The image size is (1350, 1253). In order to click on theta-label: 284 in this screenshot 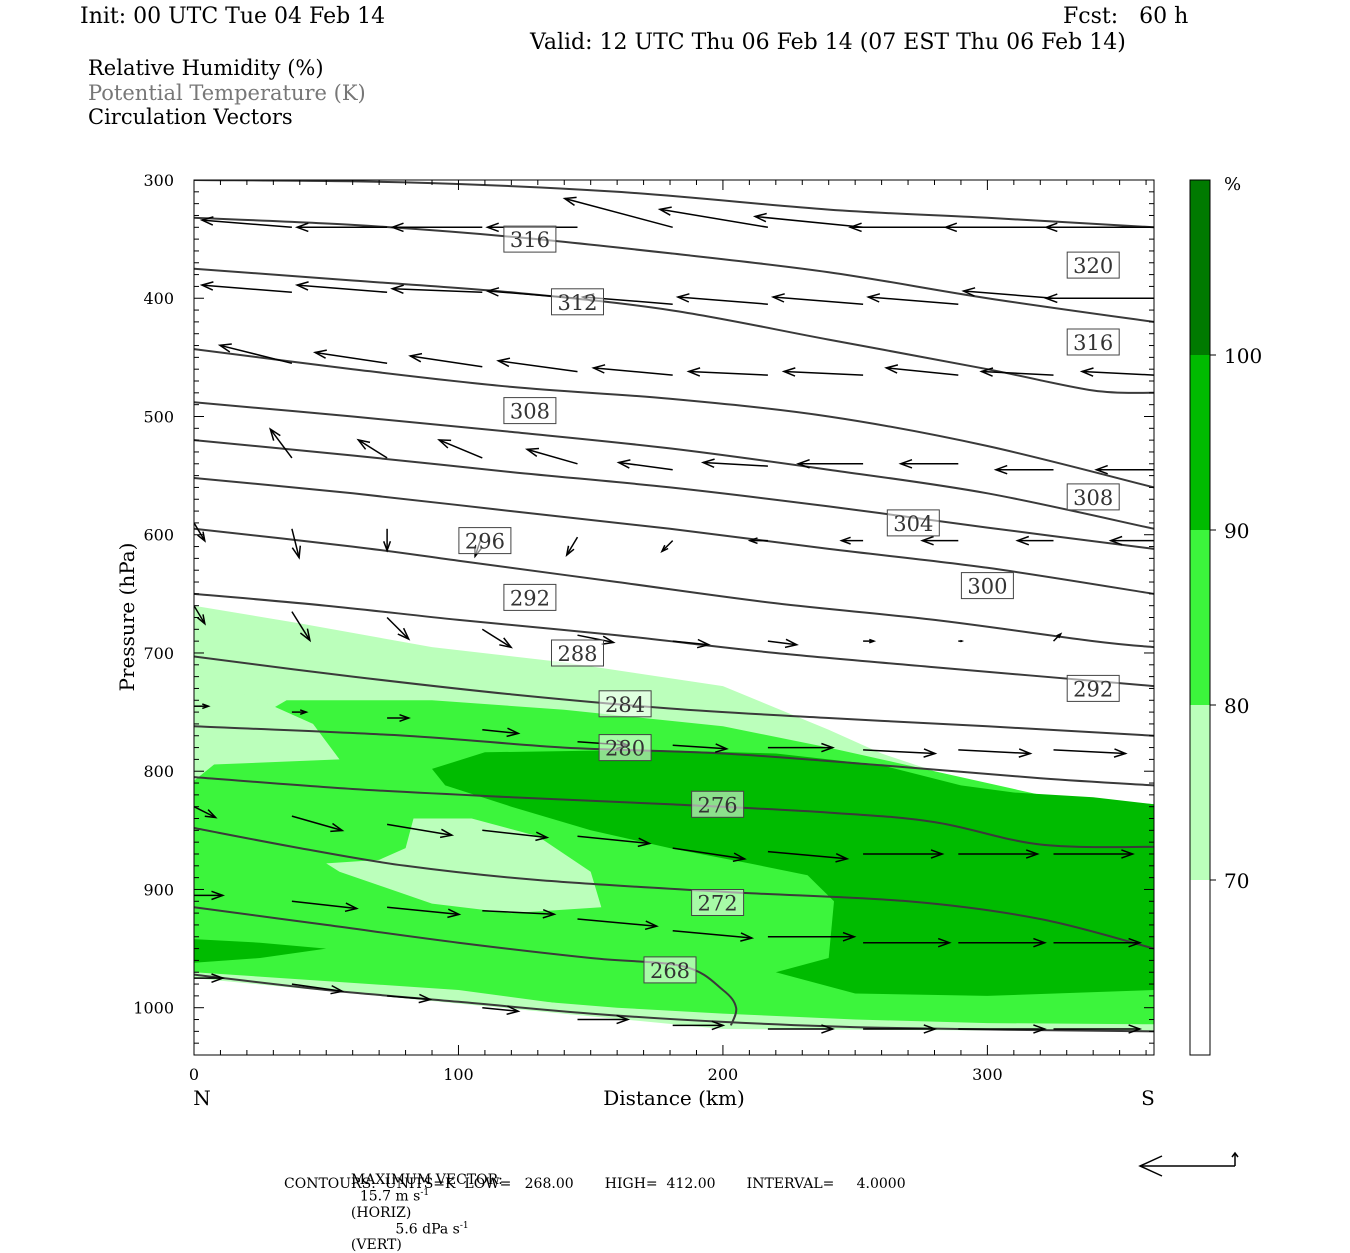, I will do `click(625, 704)`.